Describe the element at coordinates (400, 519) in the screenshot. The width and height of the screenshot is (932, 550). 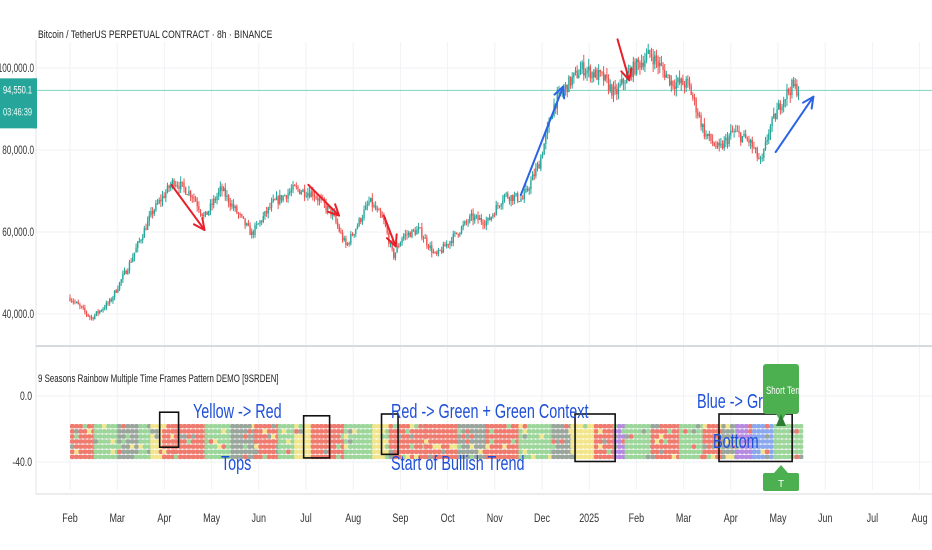
I see `time-tick-label: Sep` at that location.